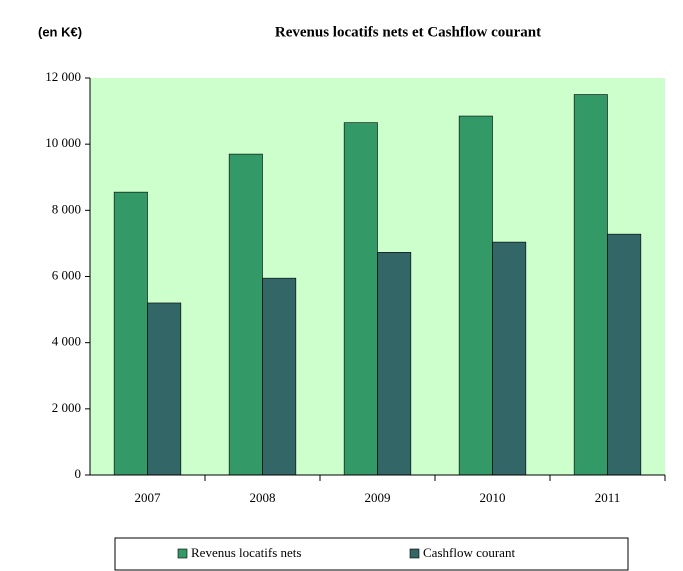 The image size is (683, 571). I want to click on y-unit-label: (en K€), so click(60, 31).